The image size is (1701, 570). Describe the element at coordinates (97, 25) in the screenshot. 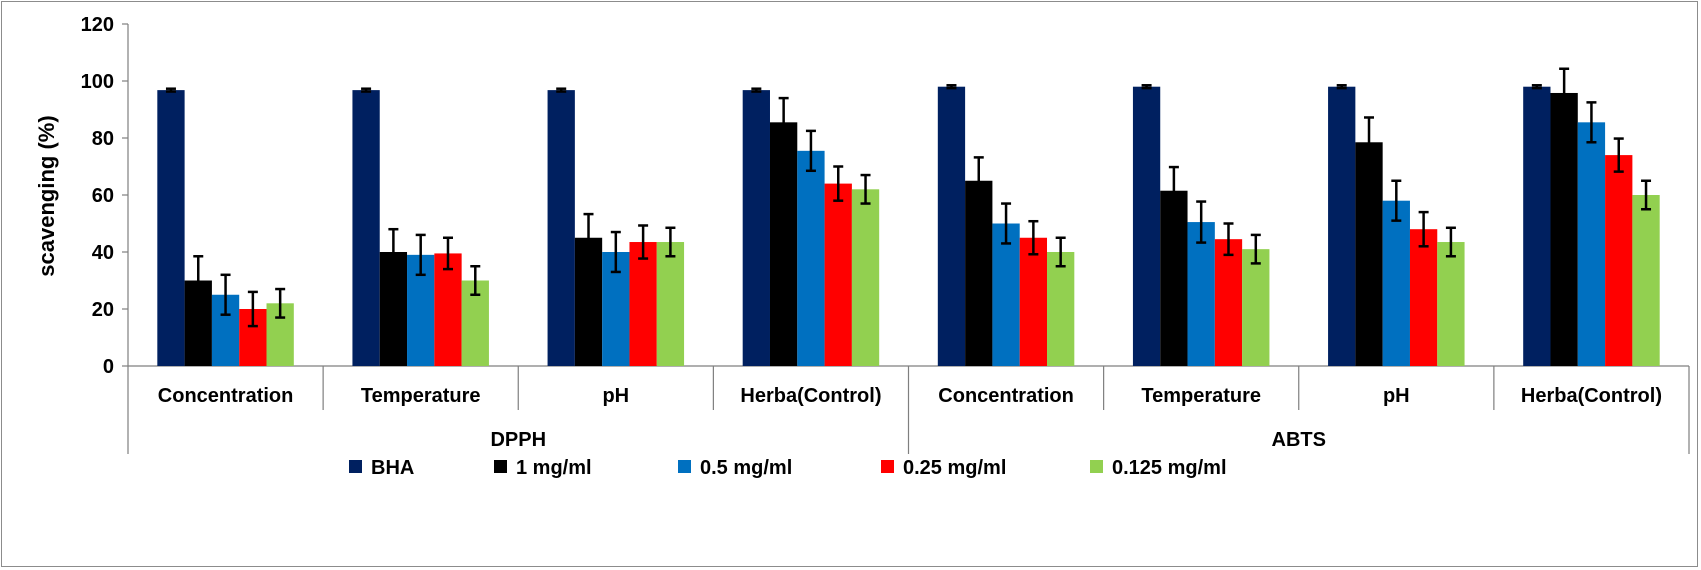

I see `y-tick-label: 120` at that location.